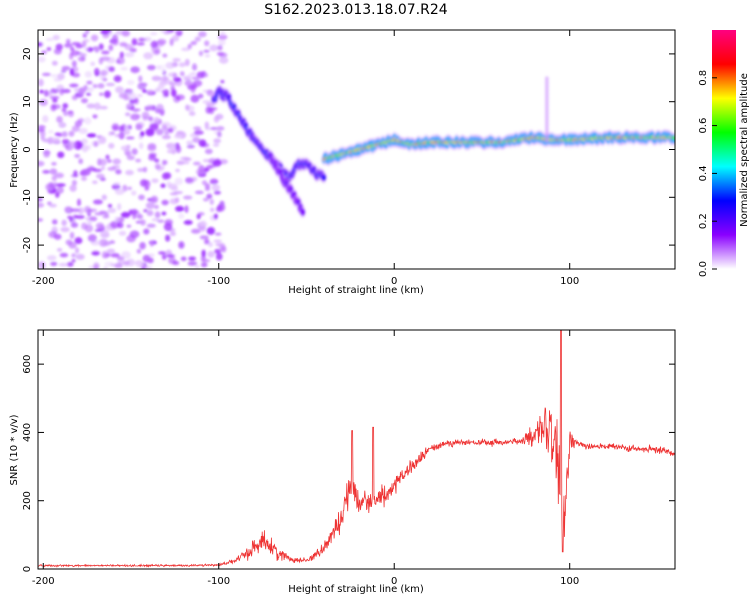 This screenshot has height=600, width=750. Describe the element at coordinates (703, 78) in the screenshot. I see `colorbar-tick-label: 0.8` at that location.